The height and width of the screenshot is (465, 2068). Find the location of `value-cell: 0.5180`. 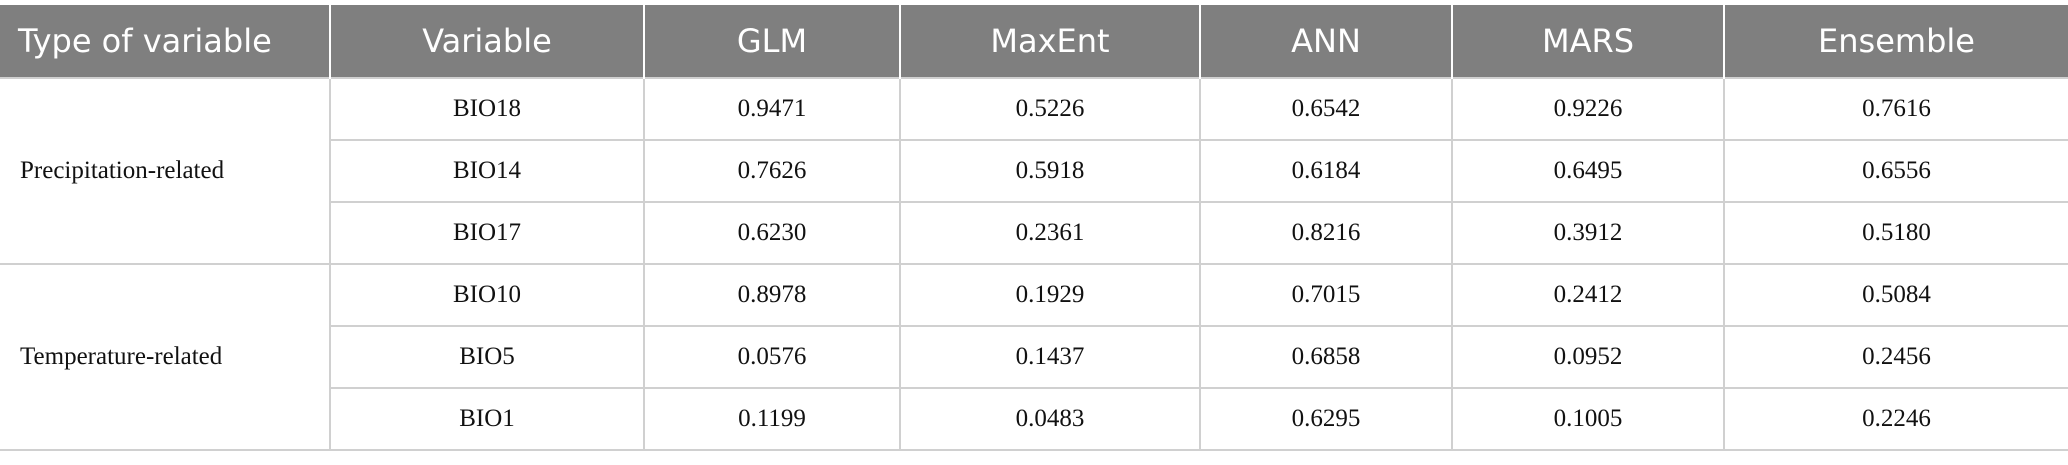

value-cell: 0.5180 is located at coordinates (1895, 233).